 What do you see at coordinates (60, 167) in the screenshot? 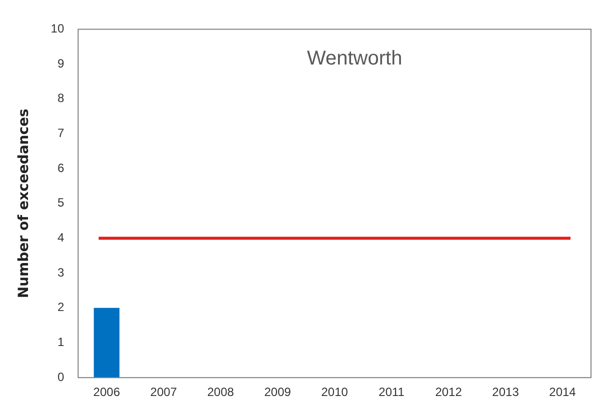
I see `y-tick-label: 6` at bounding box center [60, 167].